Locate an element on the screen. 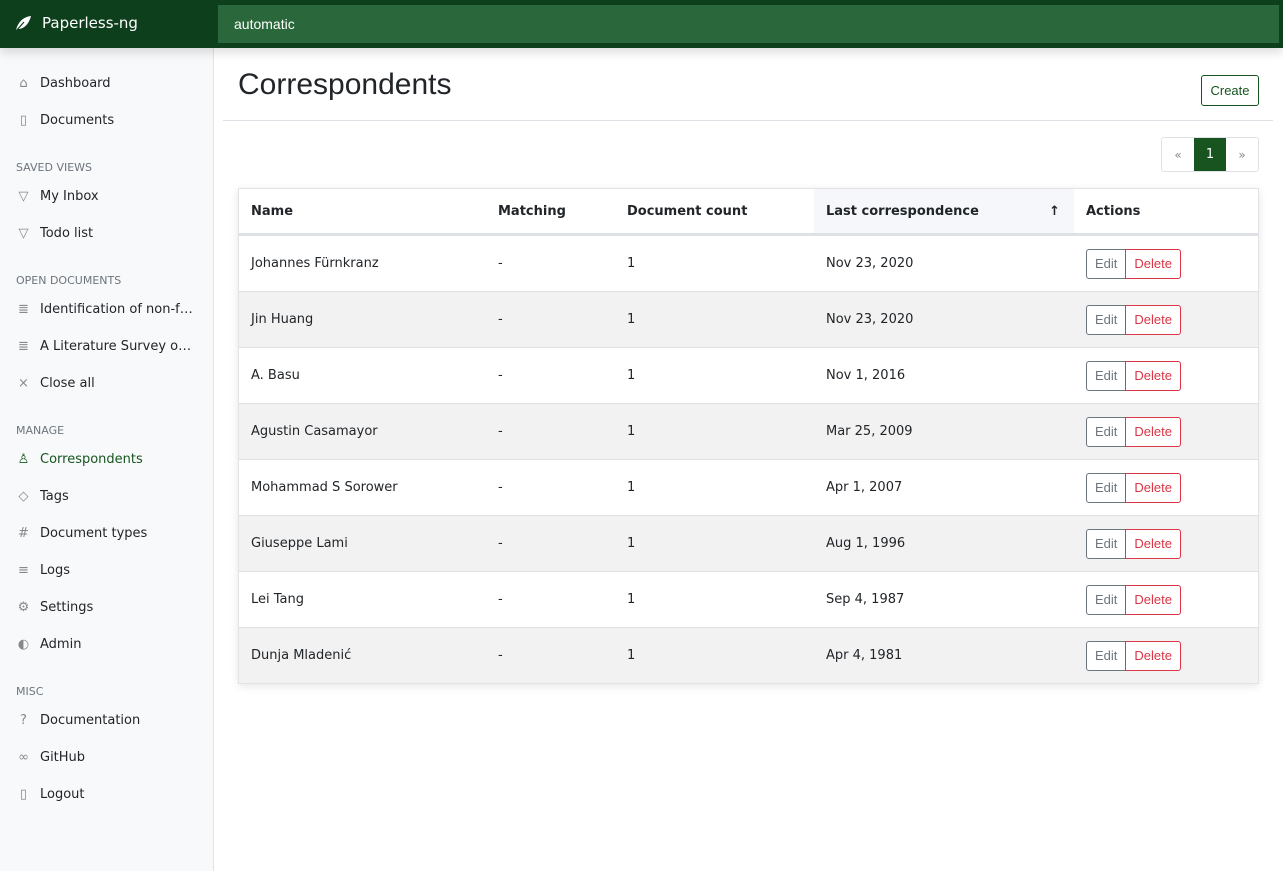  column-header-last-correspondence: Last correspondence ↑ is located at coordinates (944, 211).